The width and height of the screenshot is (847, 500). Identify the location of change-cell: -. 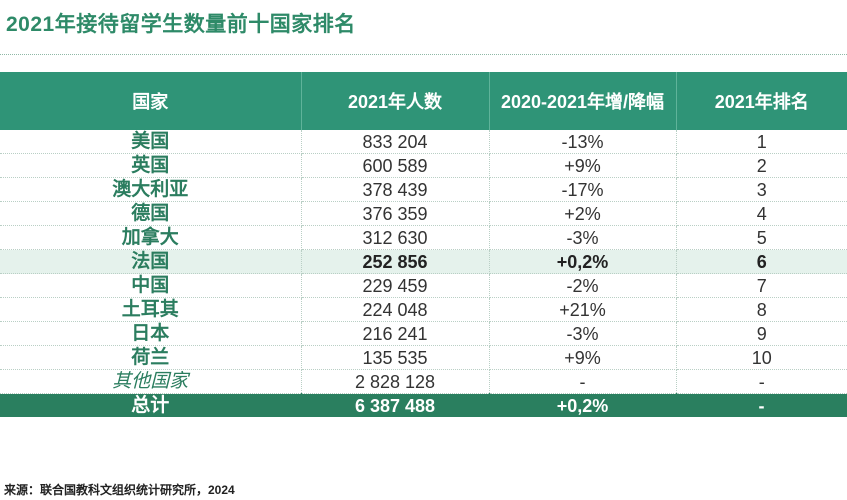
(583, 381).